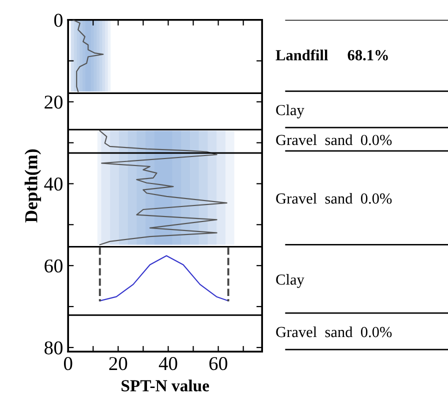 Image resolution: width=448 pixels, height=406 pixels. Describe the element at coordinates (53, 347) in the screenshot. I see `y-tick-label: 80` at that location.